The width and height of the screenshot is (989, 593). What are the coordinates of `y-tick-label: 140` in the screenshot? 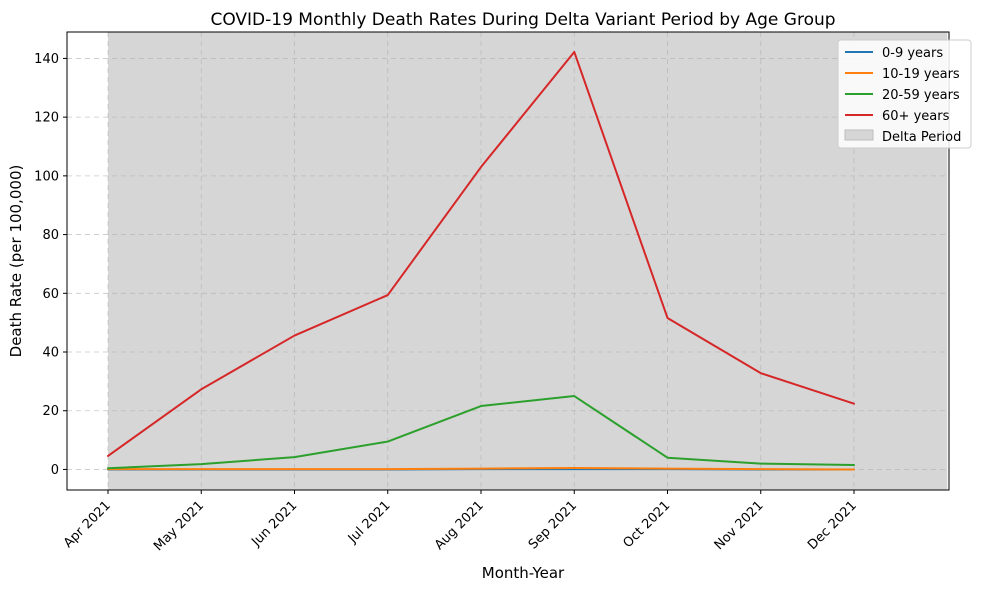 It's located at (46, 59).